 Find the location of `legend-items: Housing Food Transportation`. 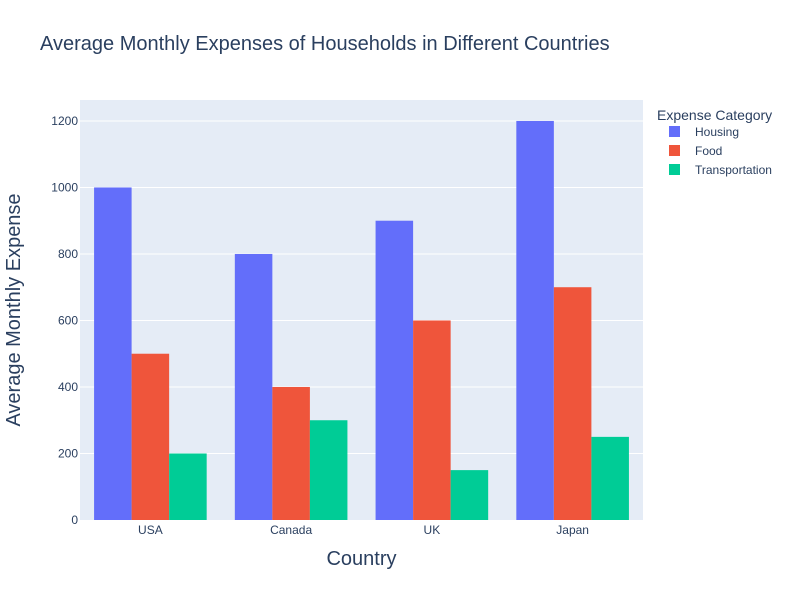

legend-items: Housing Food Transportation is located at coordinates (720, 151).